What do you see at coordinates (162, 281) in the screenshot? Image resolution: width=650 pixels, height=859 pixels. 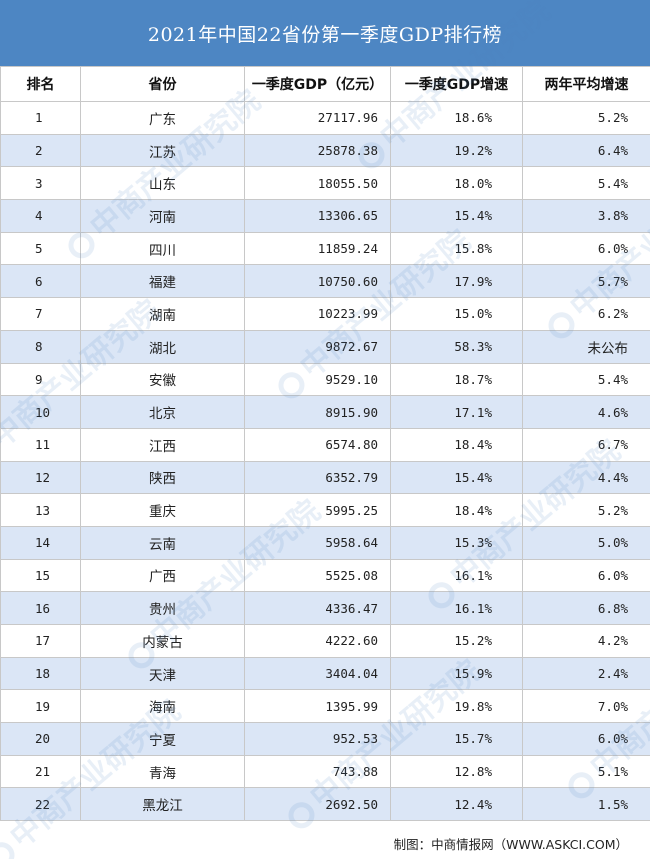 I see `cell-province: 福建` at bounding box center [162, 281].